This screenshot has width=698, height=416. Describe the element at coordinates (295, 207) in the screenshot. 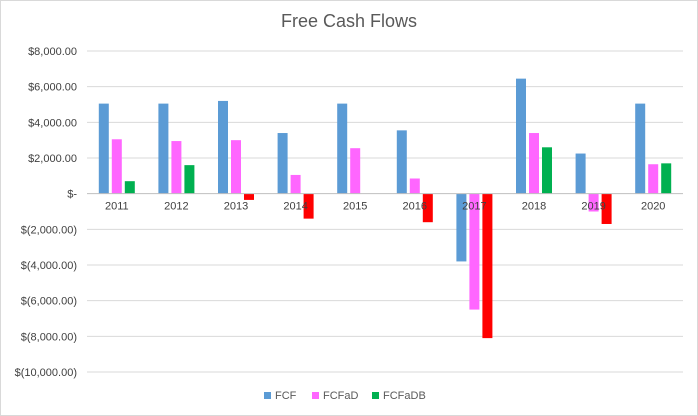

I see `x-tick-label: 2014` at that location.